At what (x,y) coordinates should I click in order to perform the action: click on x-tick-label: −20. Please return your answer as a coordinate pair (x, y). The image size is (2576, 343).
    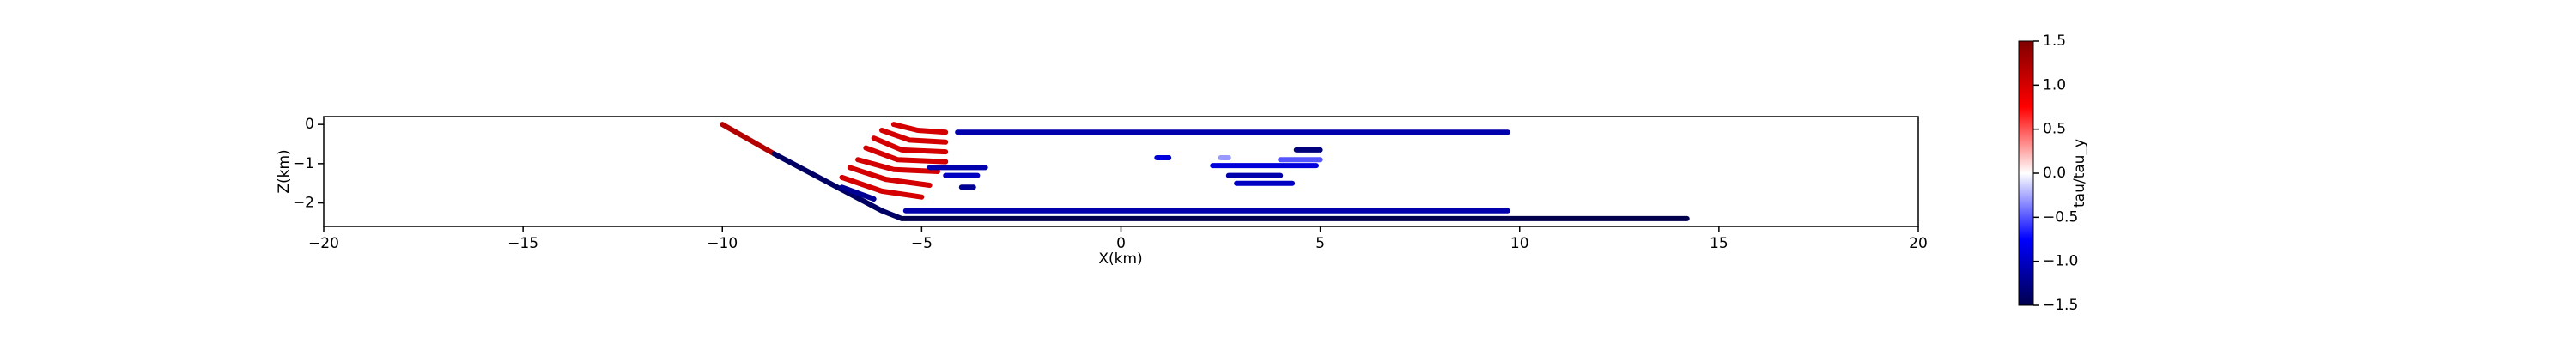
    Looking at the image, I should click on (323, 243).